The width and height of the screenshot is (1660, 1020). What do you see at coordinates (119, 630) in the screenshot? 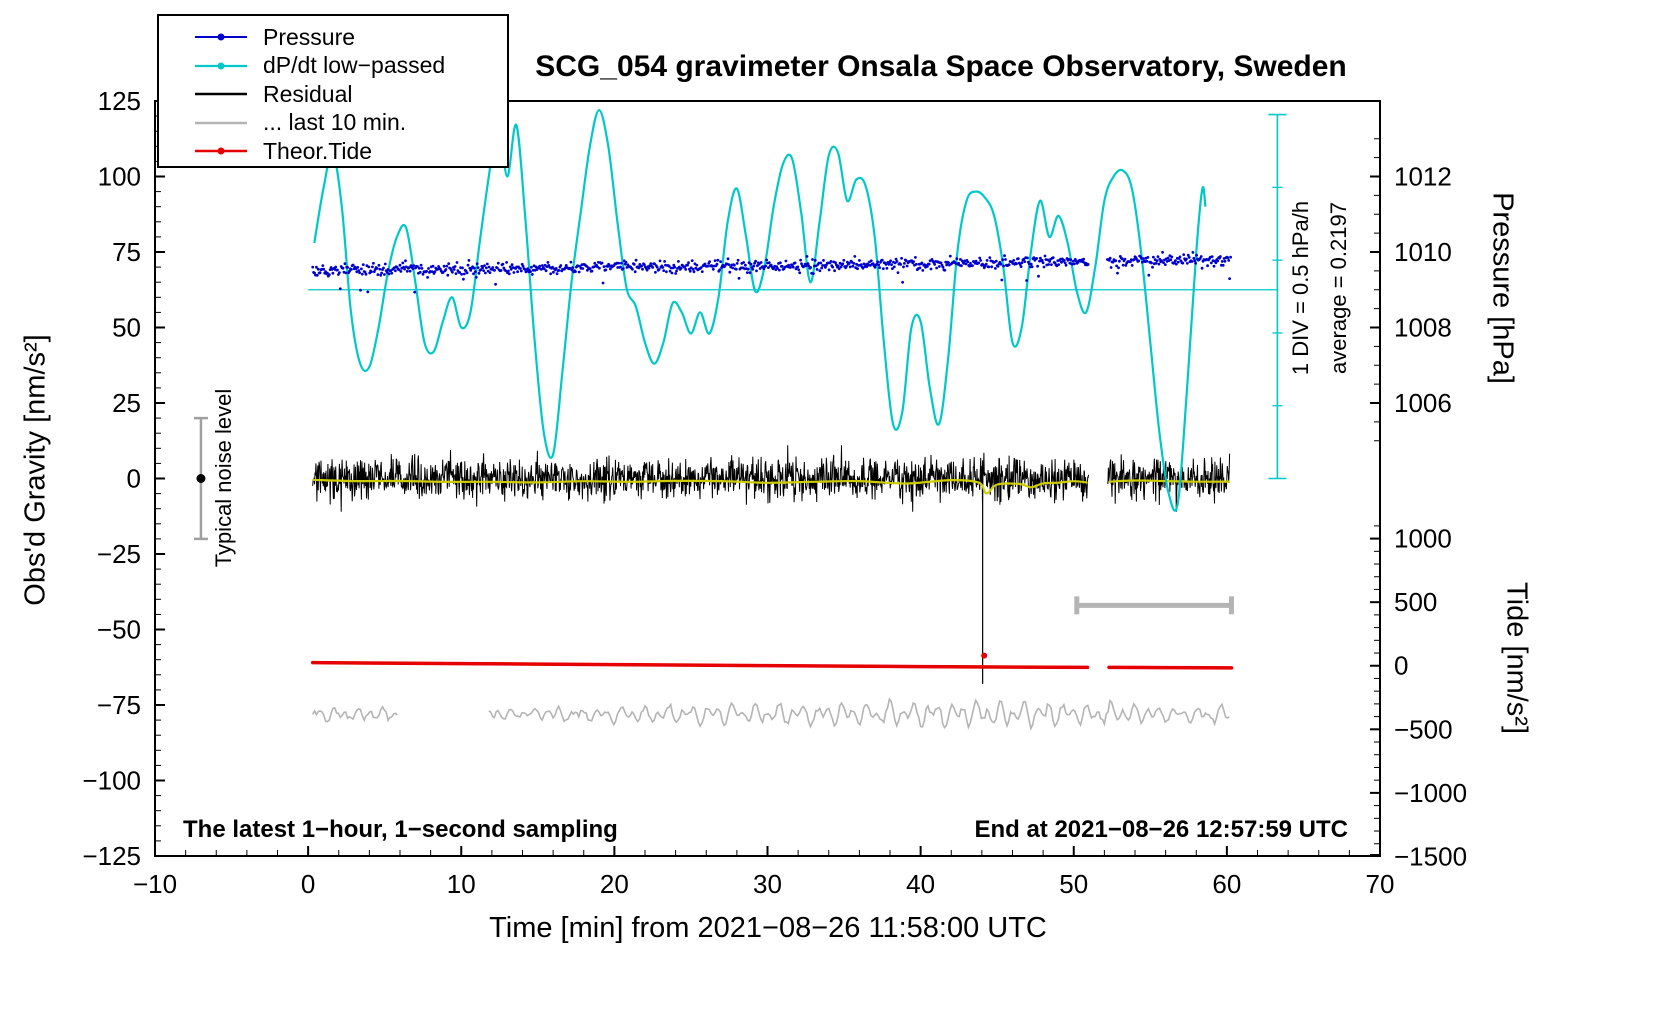
I see `svg-text: −50` at bounding box center [119, 630].